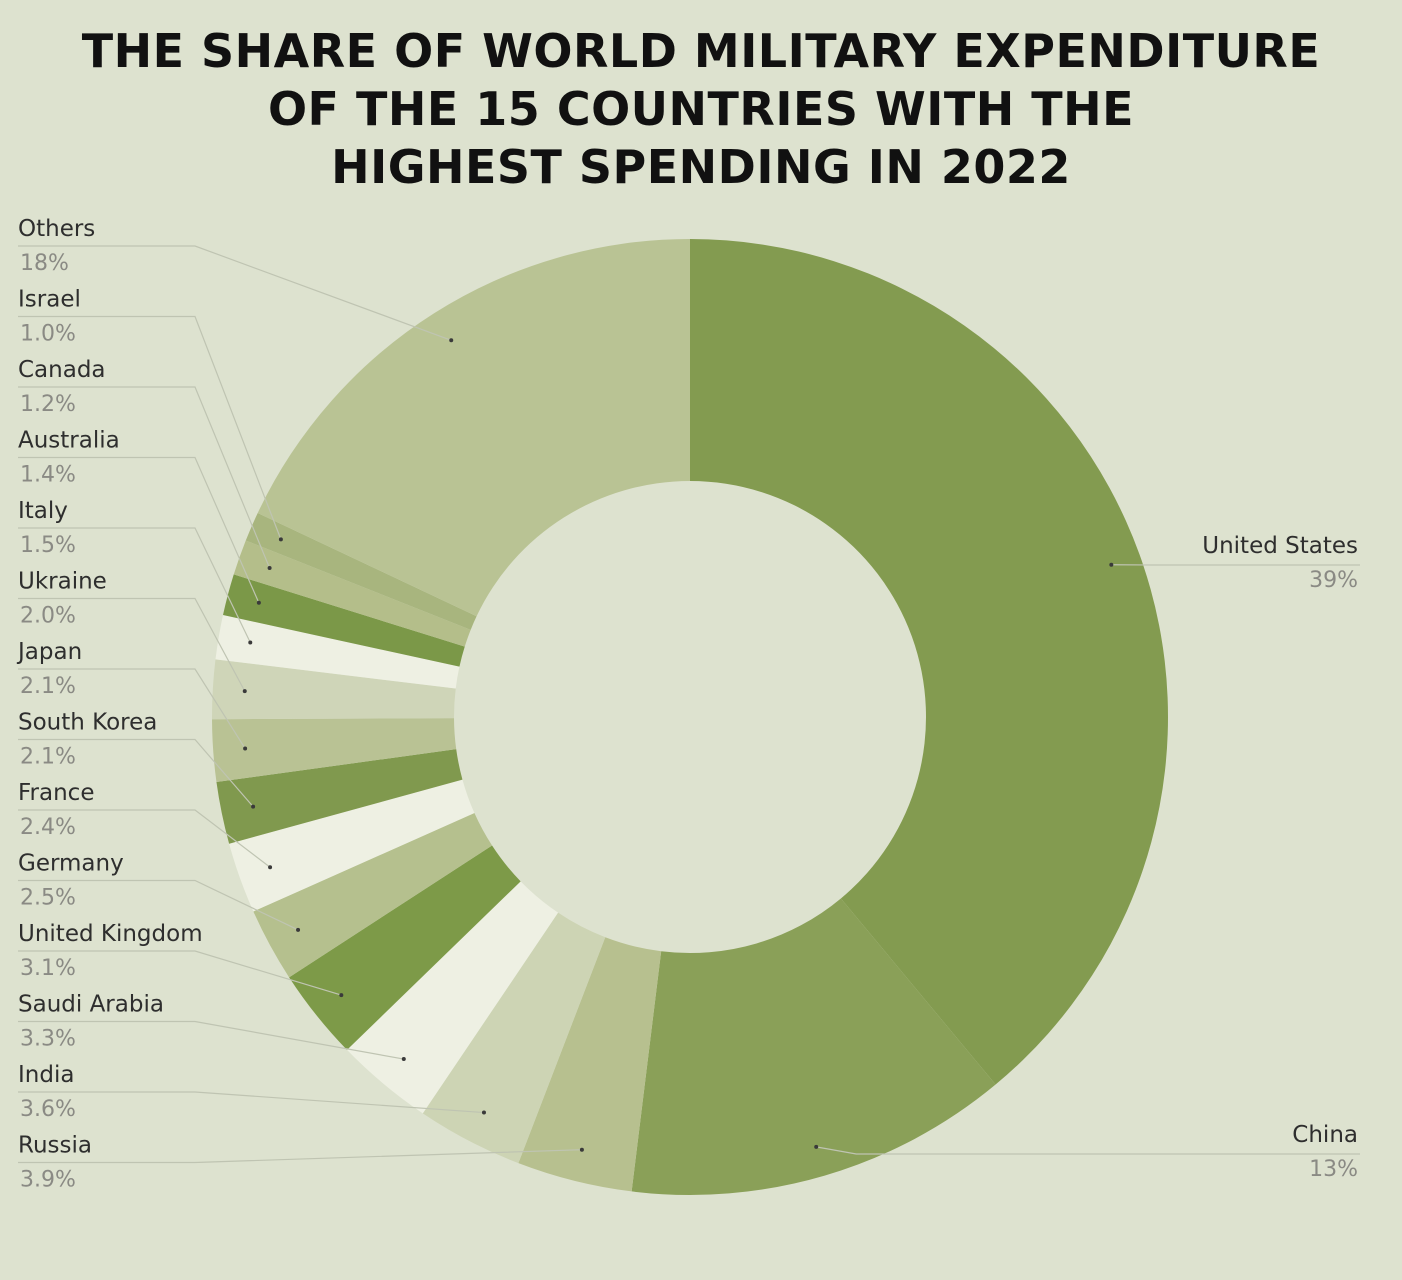  Describe the element at coordinates (250, 642) in the screenshot. I see `leader-dot-italy` at that location.